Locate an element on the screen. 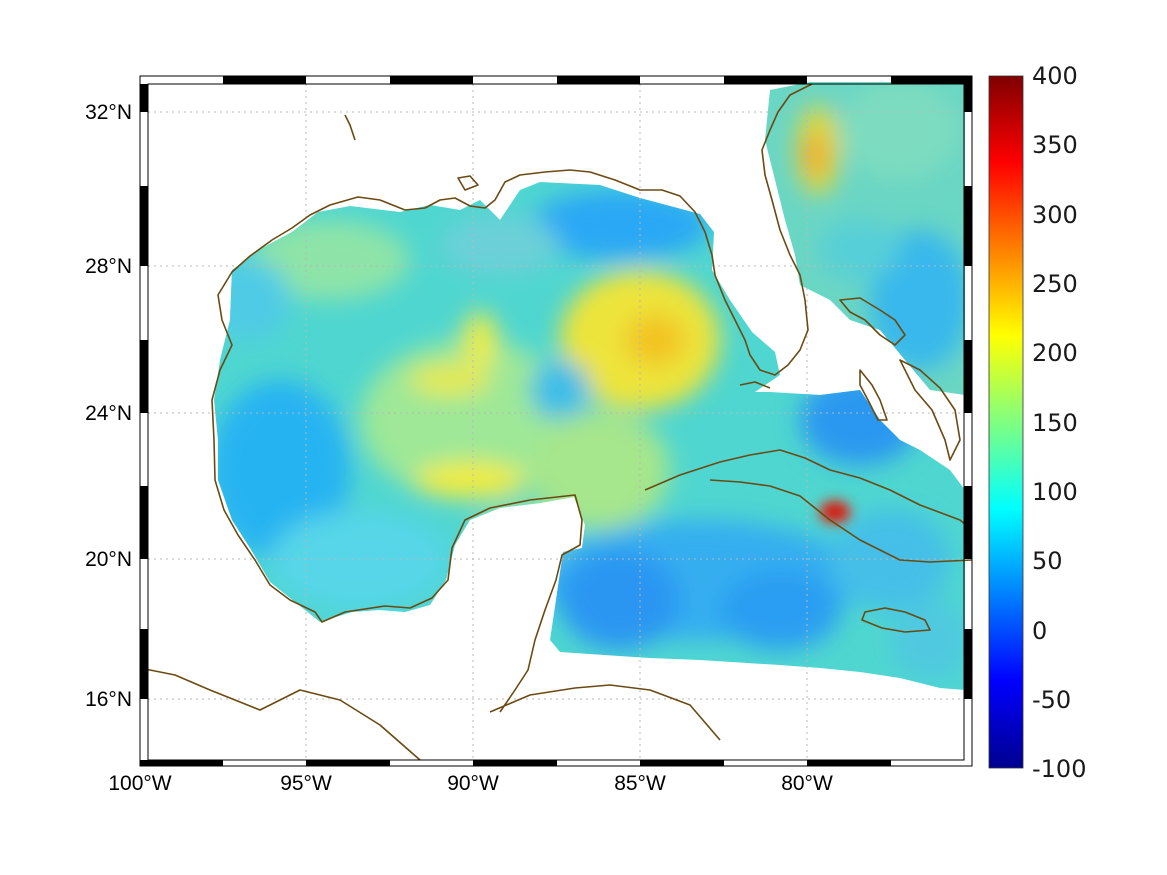 The width and height of the screenshot is (1167, 875). y-tick-label: 16°N is located at coordinates (108, 699).